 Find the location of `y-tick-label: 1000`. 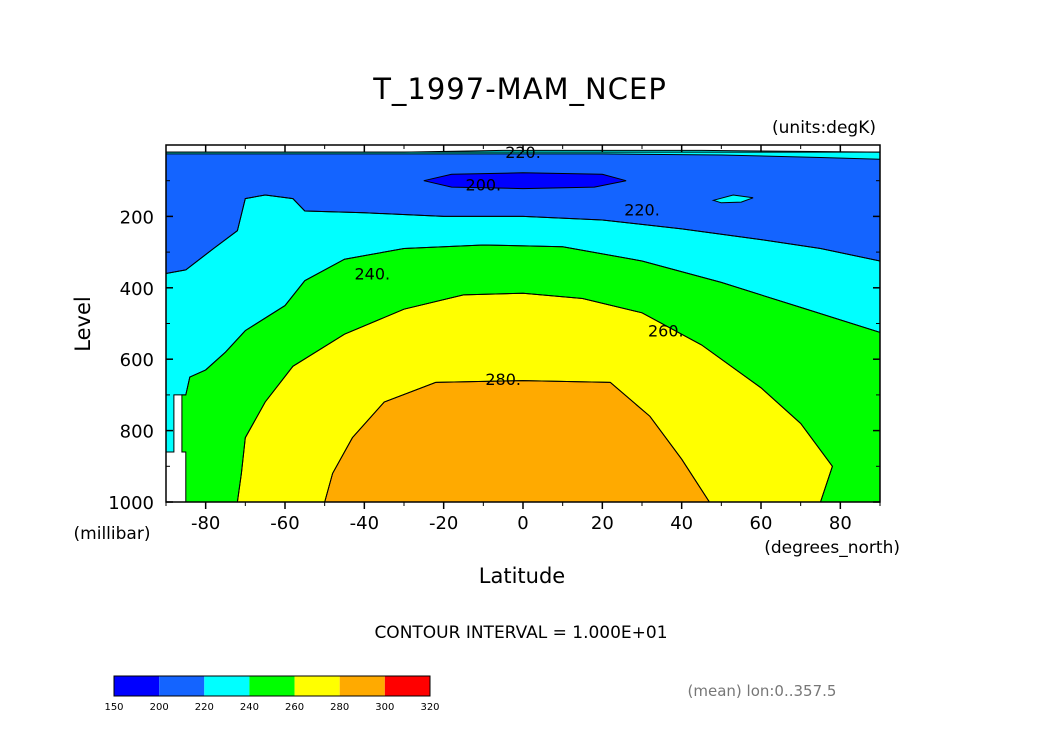

y-tick-label: 1000 is located at coordinates (131, 503).